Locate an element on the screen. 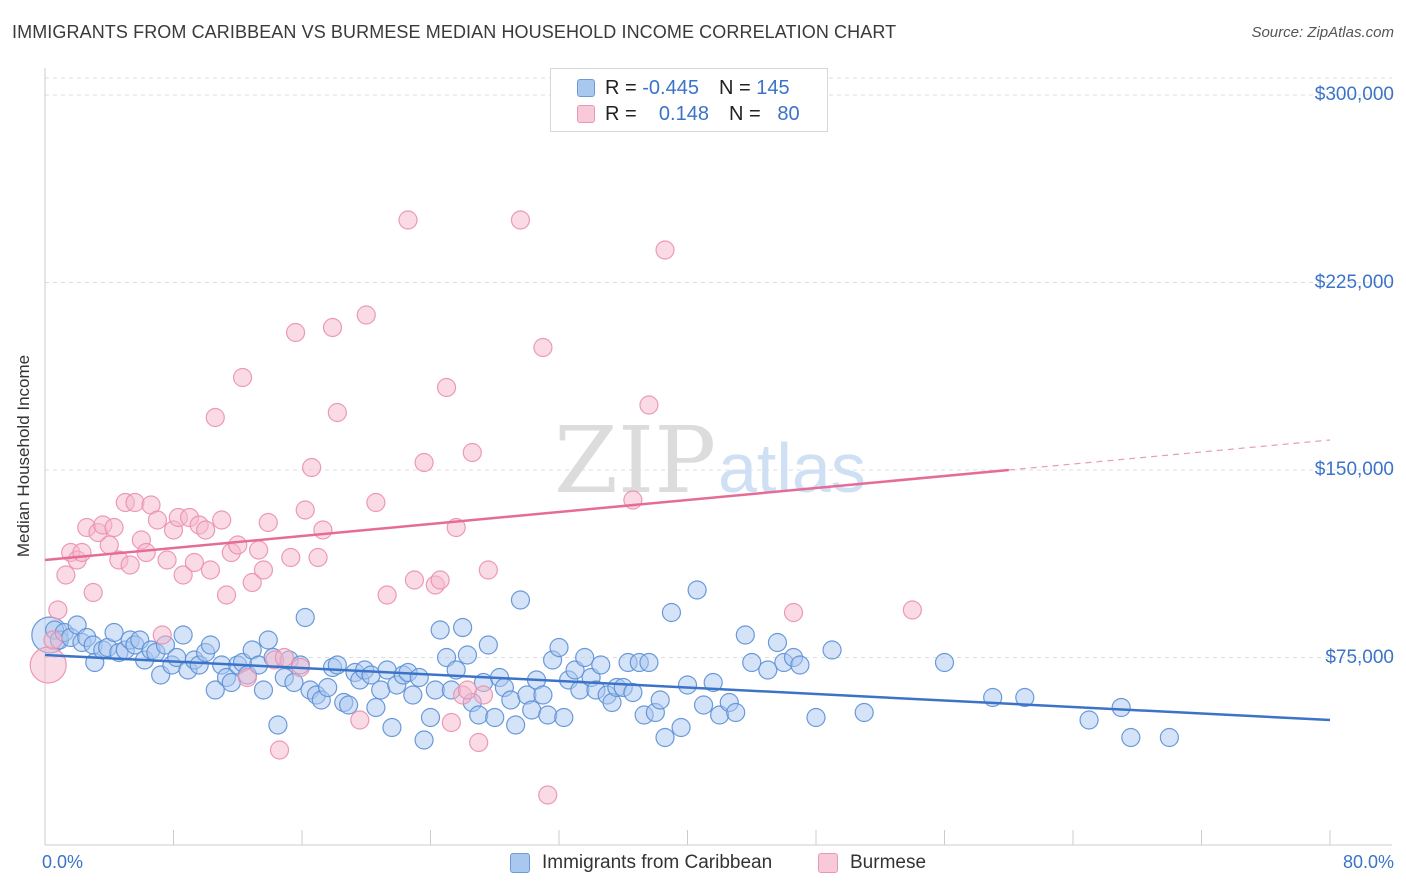  legend-item-burmese: Burmese is located at coordinates (872, 863).